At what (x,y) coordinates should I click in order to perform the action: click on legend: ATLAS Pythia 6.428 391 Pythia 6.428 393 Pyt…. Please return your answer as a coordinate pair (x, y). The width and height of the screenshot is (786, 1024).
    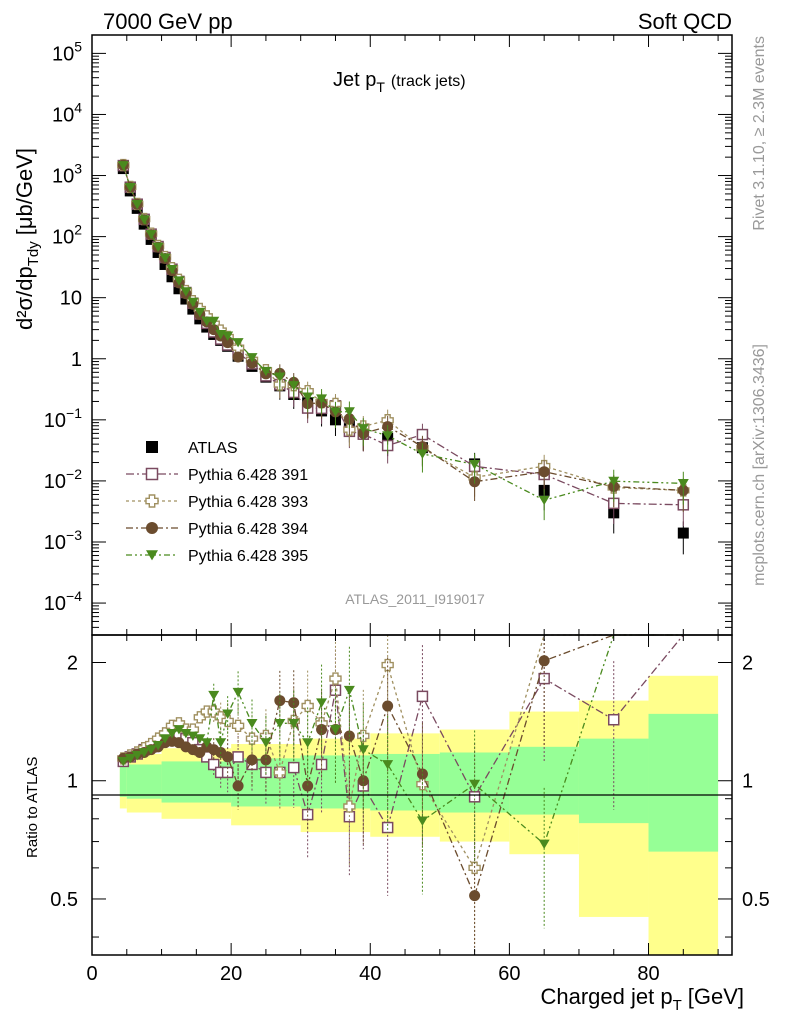
    Looking at the image, I should click on (217, 502).